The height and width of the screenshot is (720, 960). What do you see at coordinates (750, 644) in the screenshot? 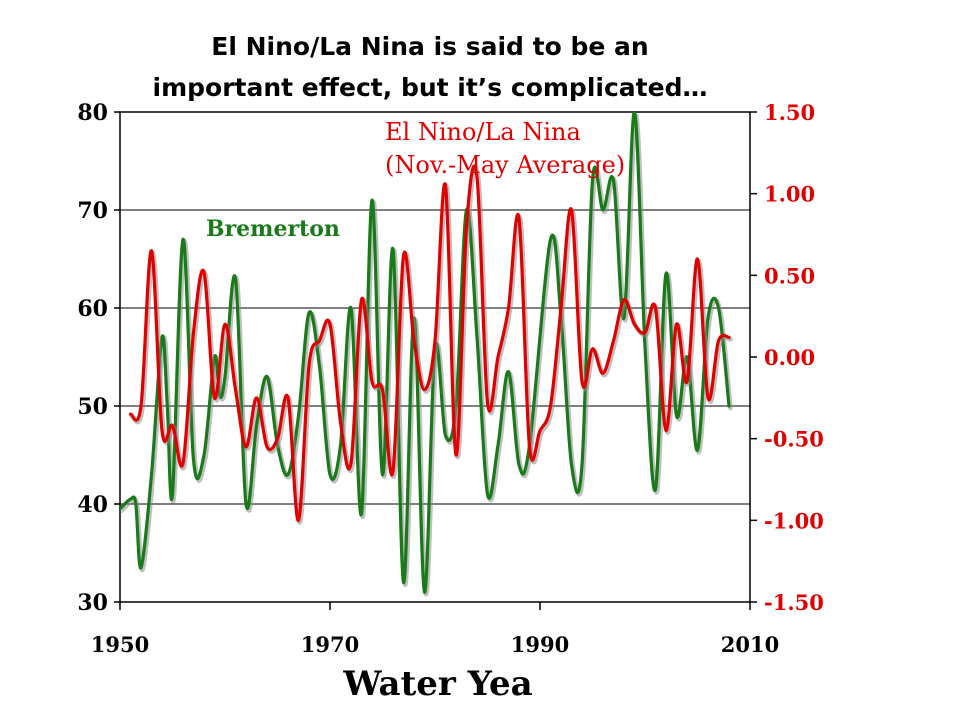
I see `x-tick-label-3: 2010` at bounding box center [750, 644].